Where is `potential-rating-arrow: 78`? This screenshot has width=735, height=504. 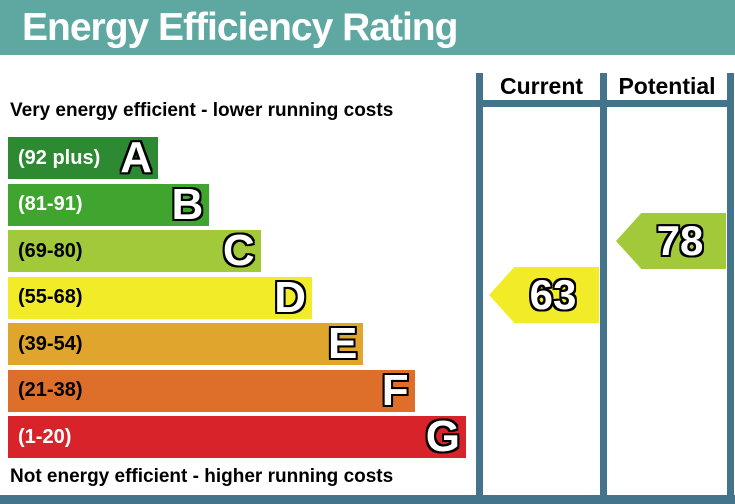
potential-rating-arrow: 78 is located at coordinates (671, 241).